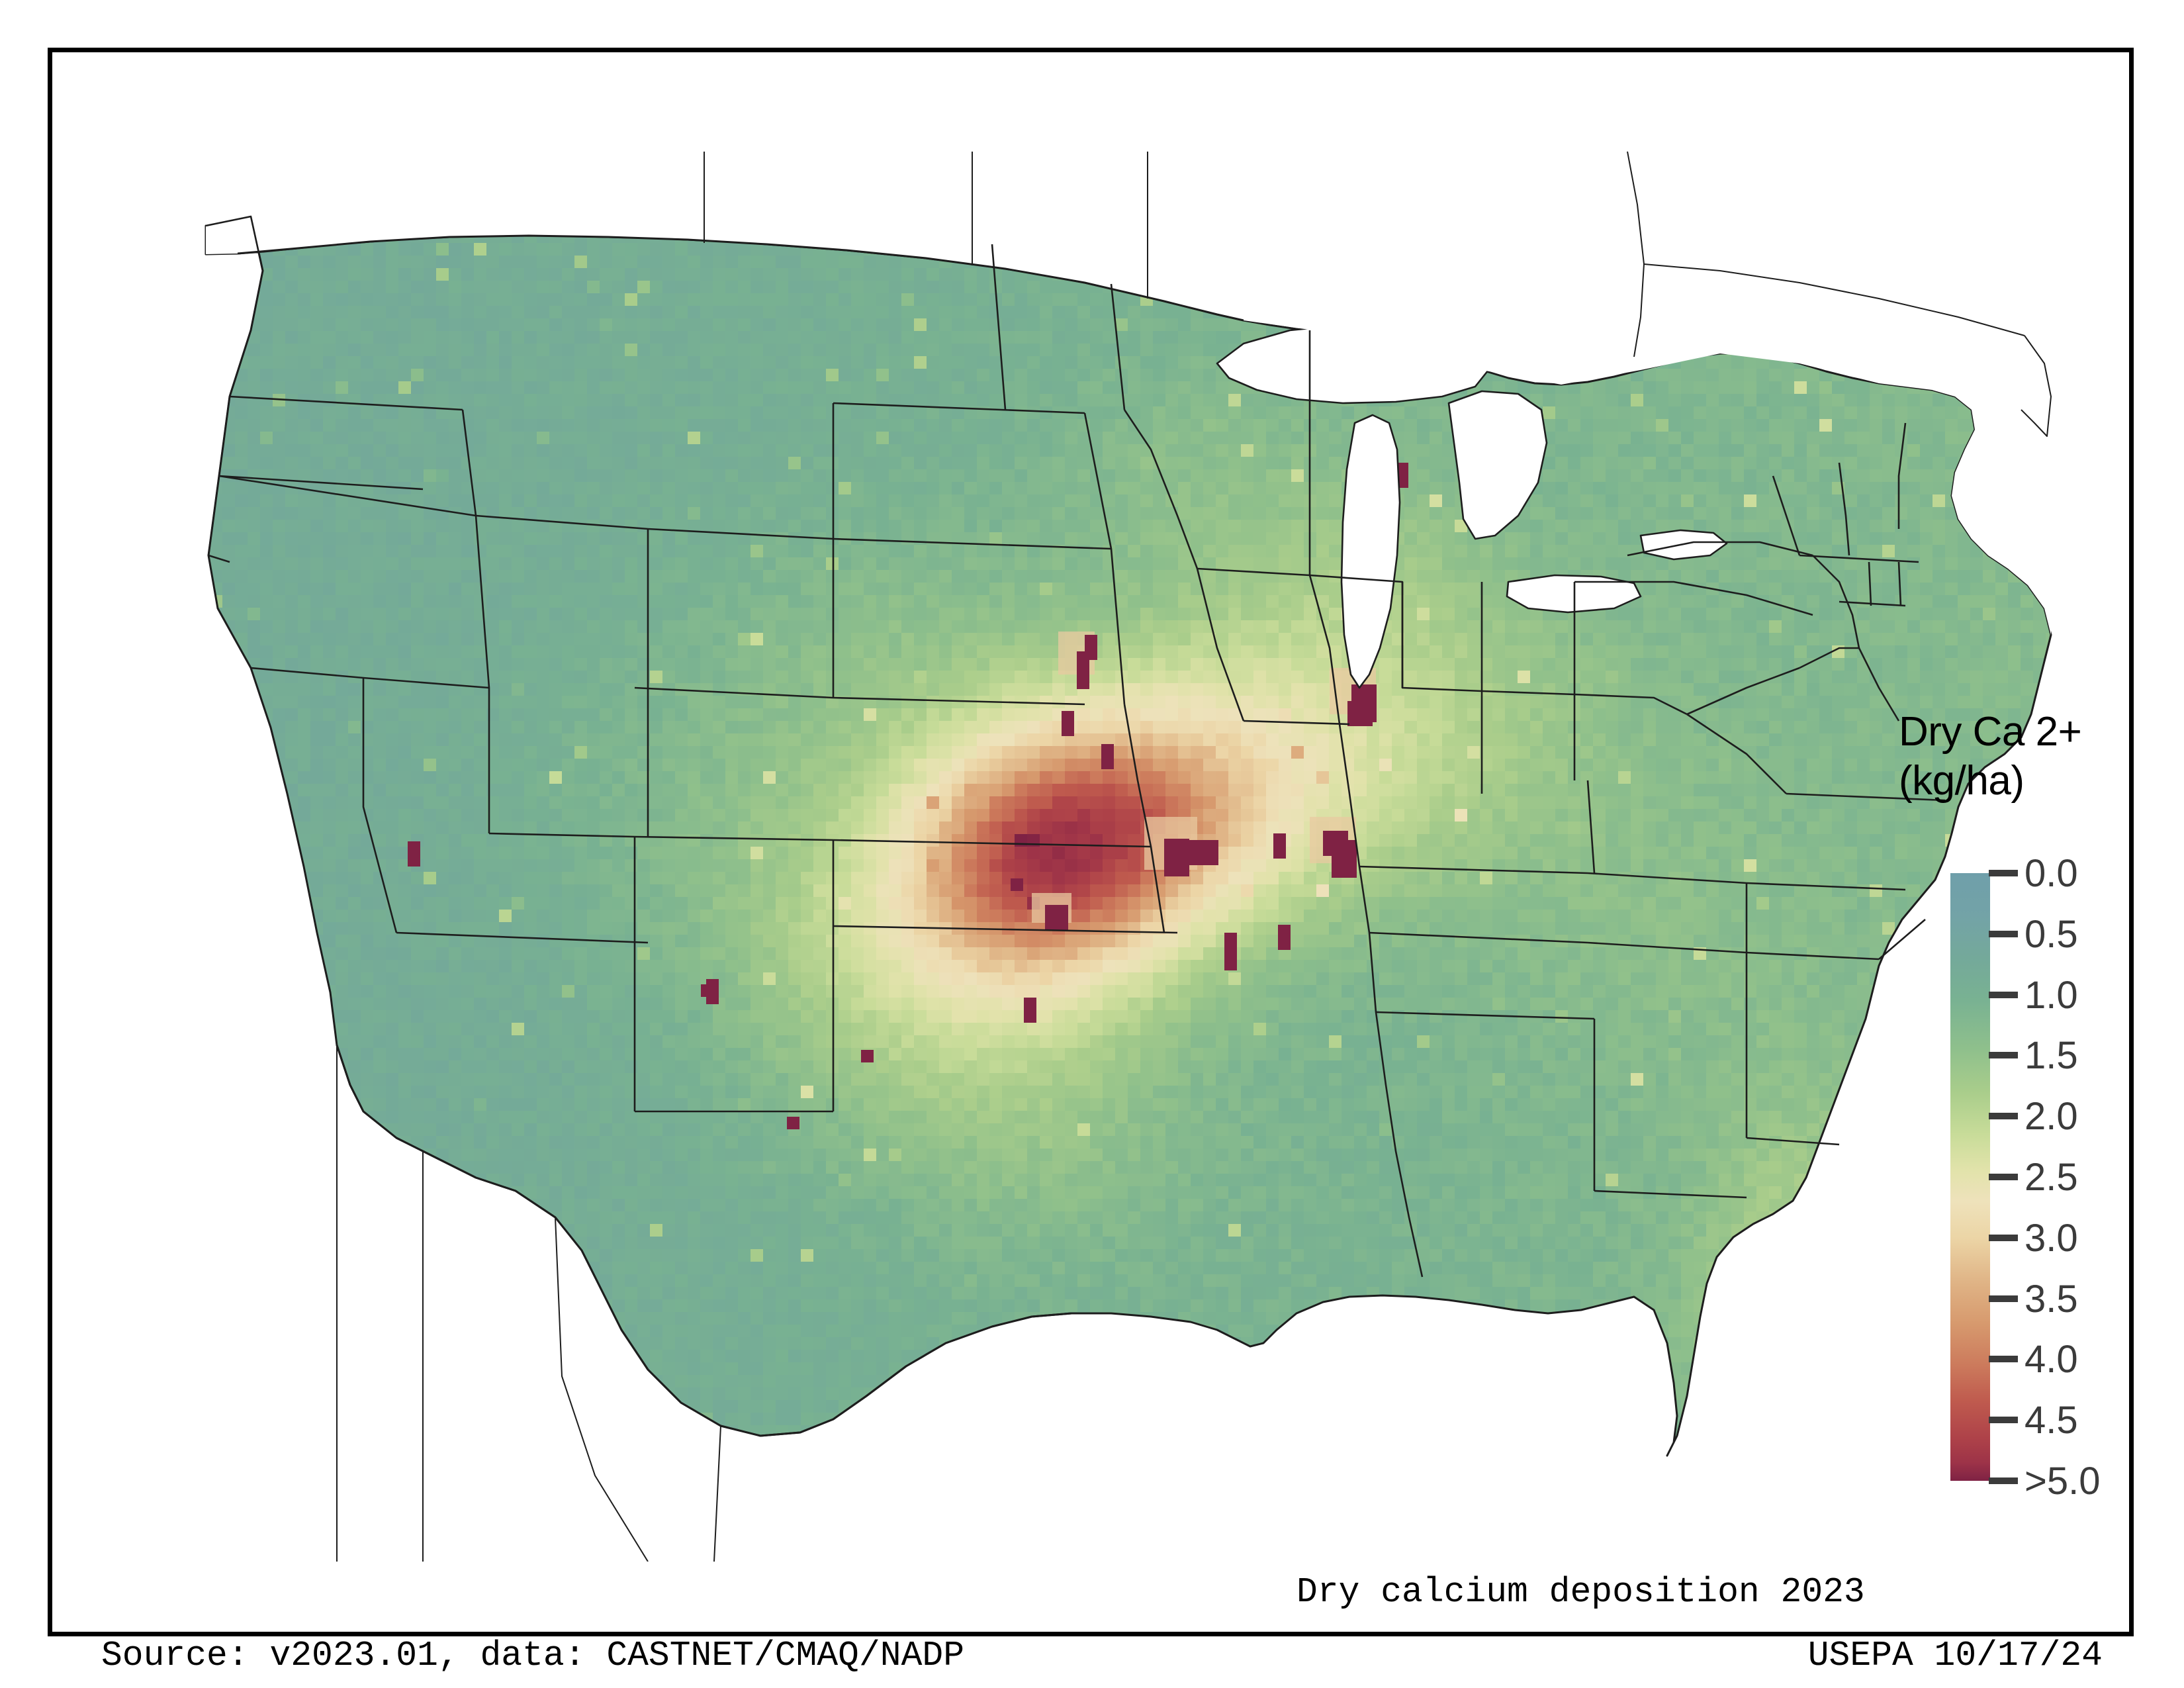 This screenshot has width=2184, height=1688. I want to click on tick-label: 3.5, so click(2051, 1299).